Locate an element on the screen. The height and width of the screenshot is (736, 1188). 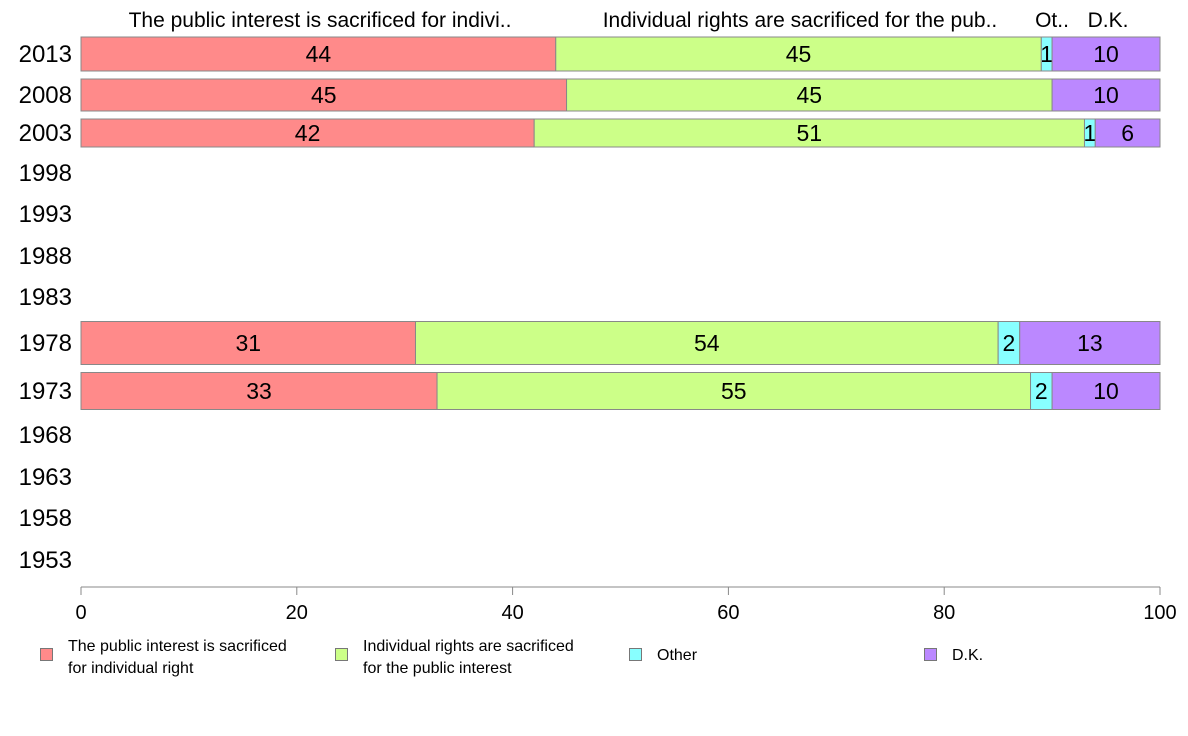
bar-1973-individual-rights-are-sa is located at coordinates (734, 391).